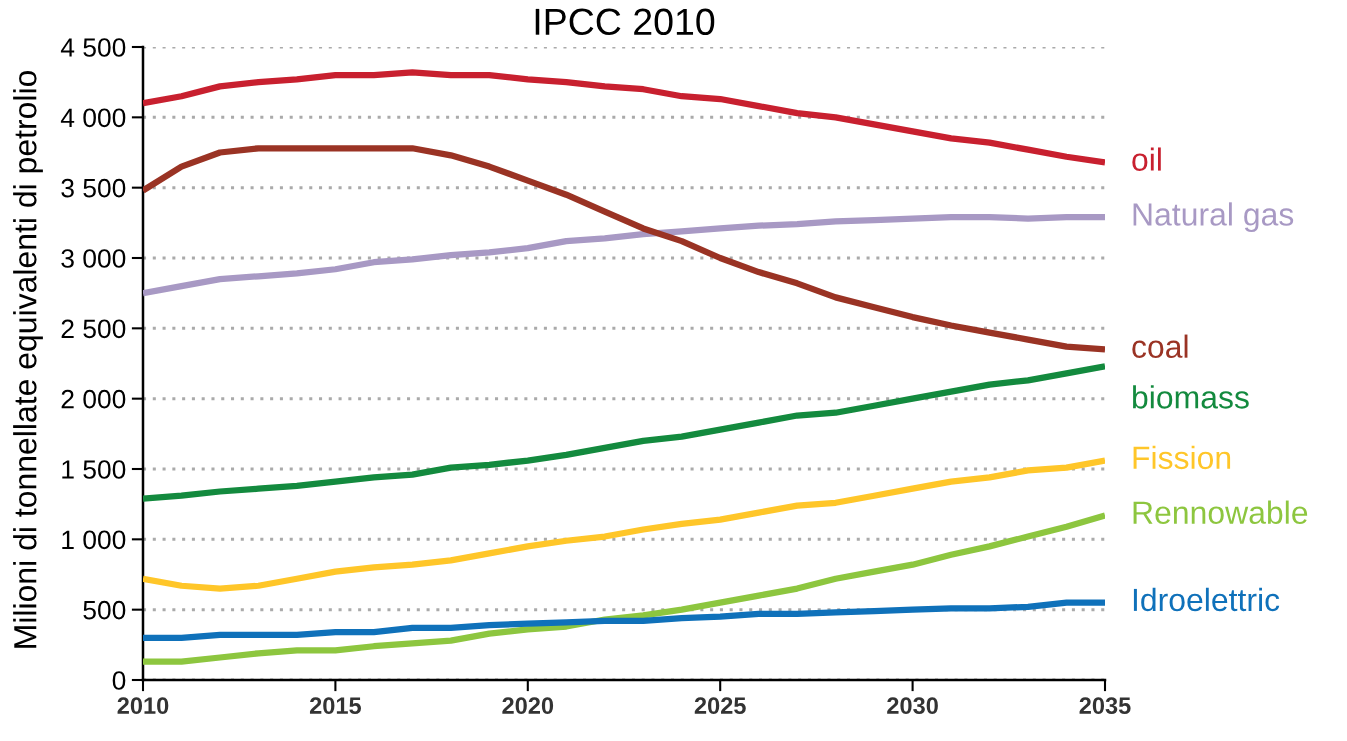 Image resolution: width=1347 pixels, height=741 pixels. Describe the element at coordinates (1191, 397) in the screenshot. I see `series-label: biomass` at that location.